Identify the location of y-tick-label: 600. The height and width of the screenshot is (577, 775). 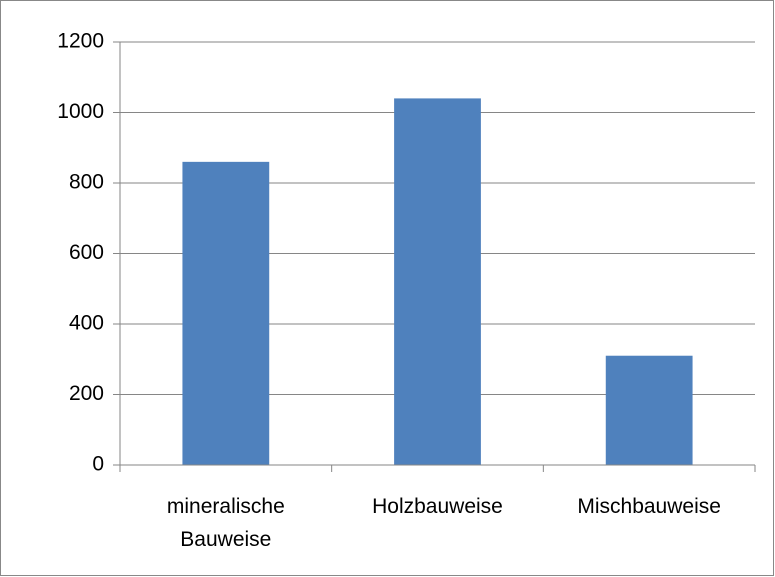
(86, 252).